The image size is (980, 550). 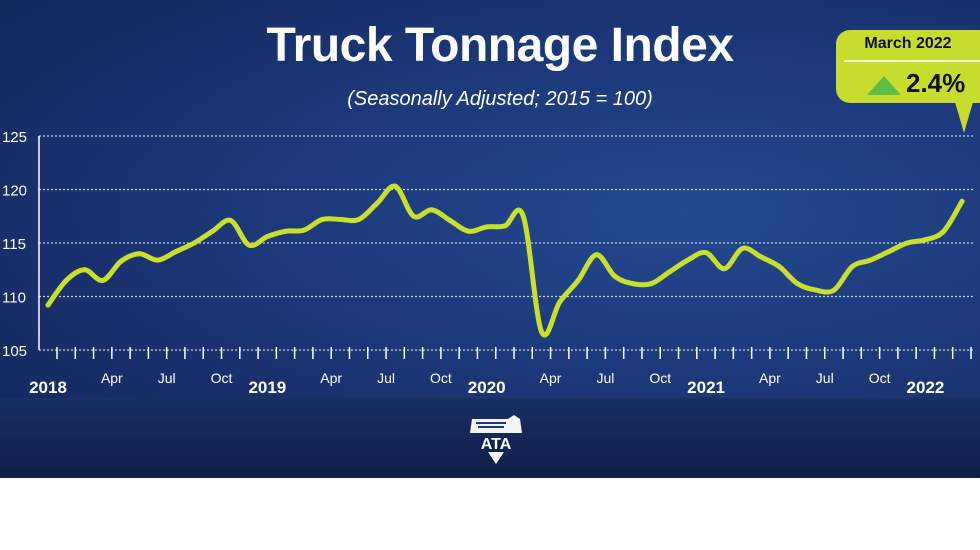 I want to click on callout-change: 2.4%, so click(x=936, y=83).